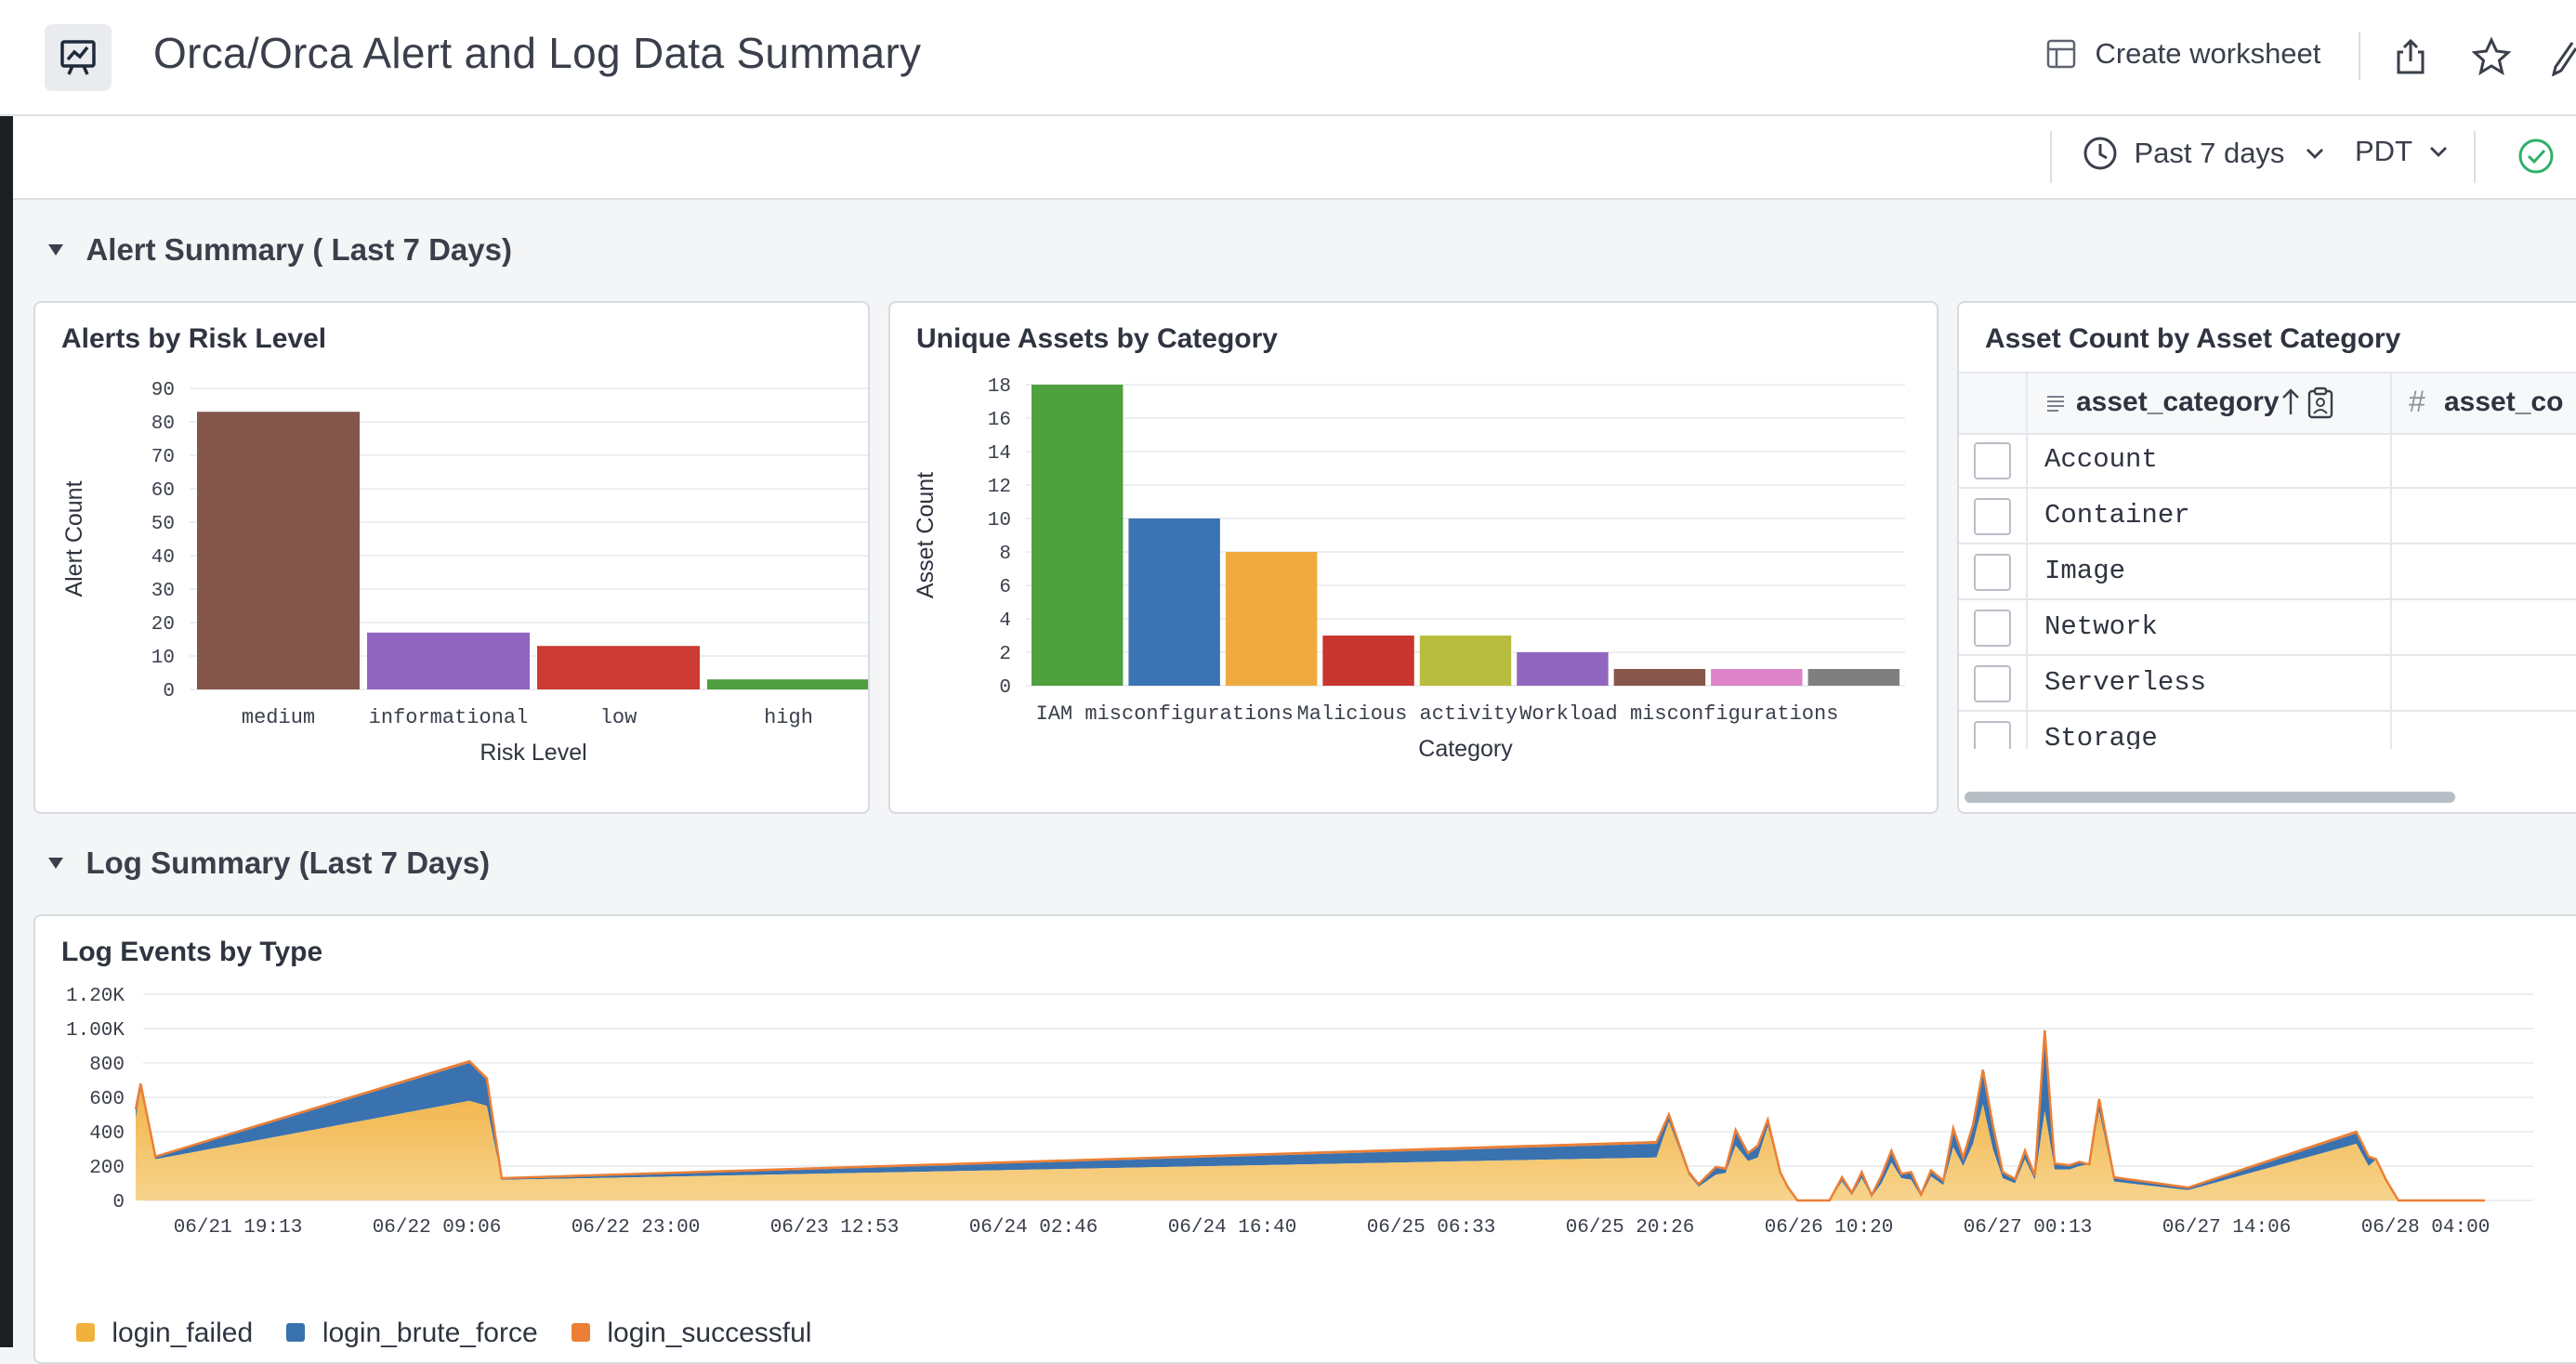 Image resolution: width=2576 pixels, height=1364 pixels. What do you see at coordinates (2178, 402) in the screenshot?
I see `column-header-asset-category: asset_category` at bounding box center [2178, 402].